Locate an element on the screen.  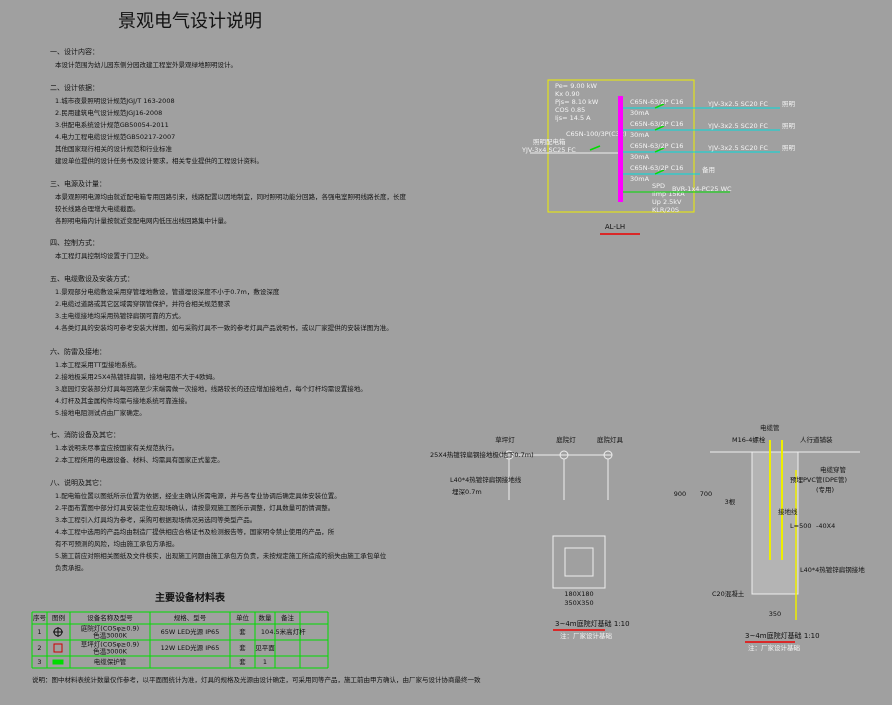
table-cell: 套 is located at coordinates (242, 661).